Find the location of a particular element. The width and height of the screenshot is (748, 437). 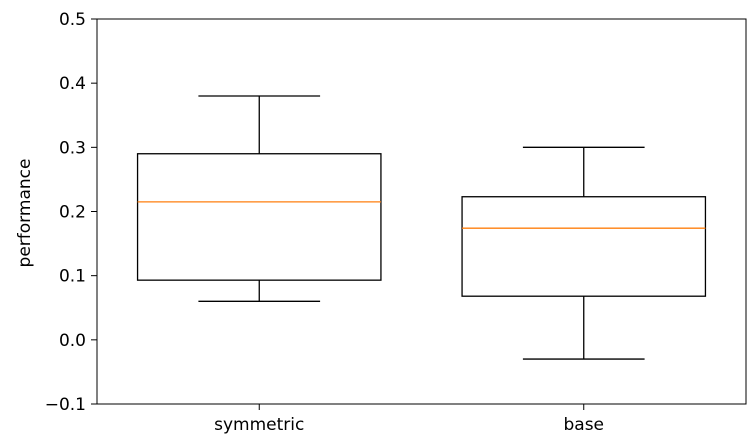

y-tick-label: 0.2 is located at coordinates (72, 213).